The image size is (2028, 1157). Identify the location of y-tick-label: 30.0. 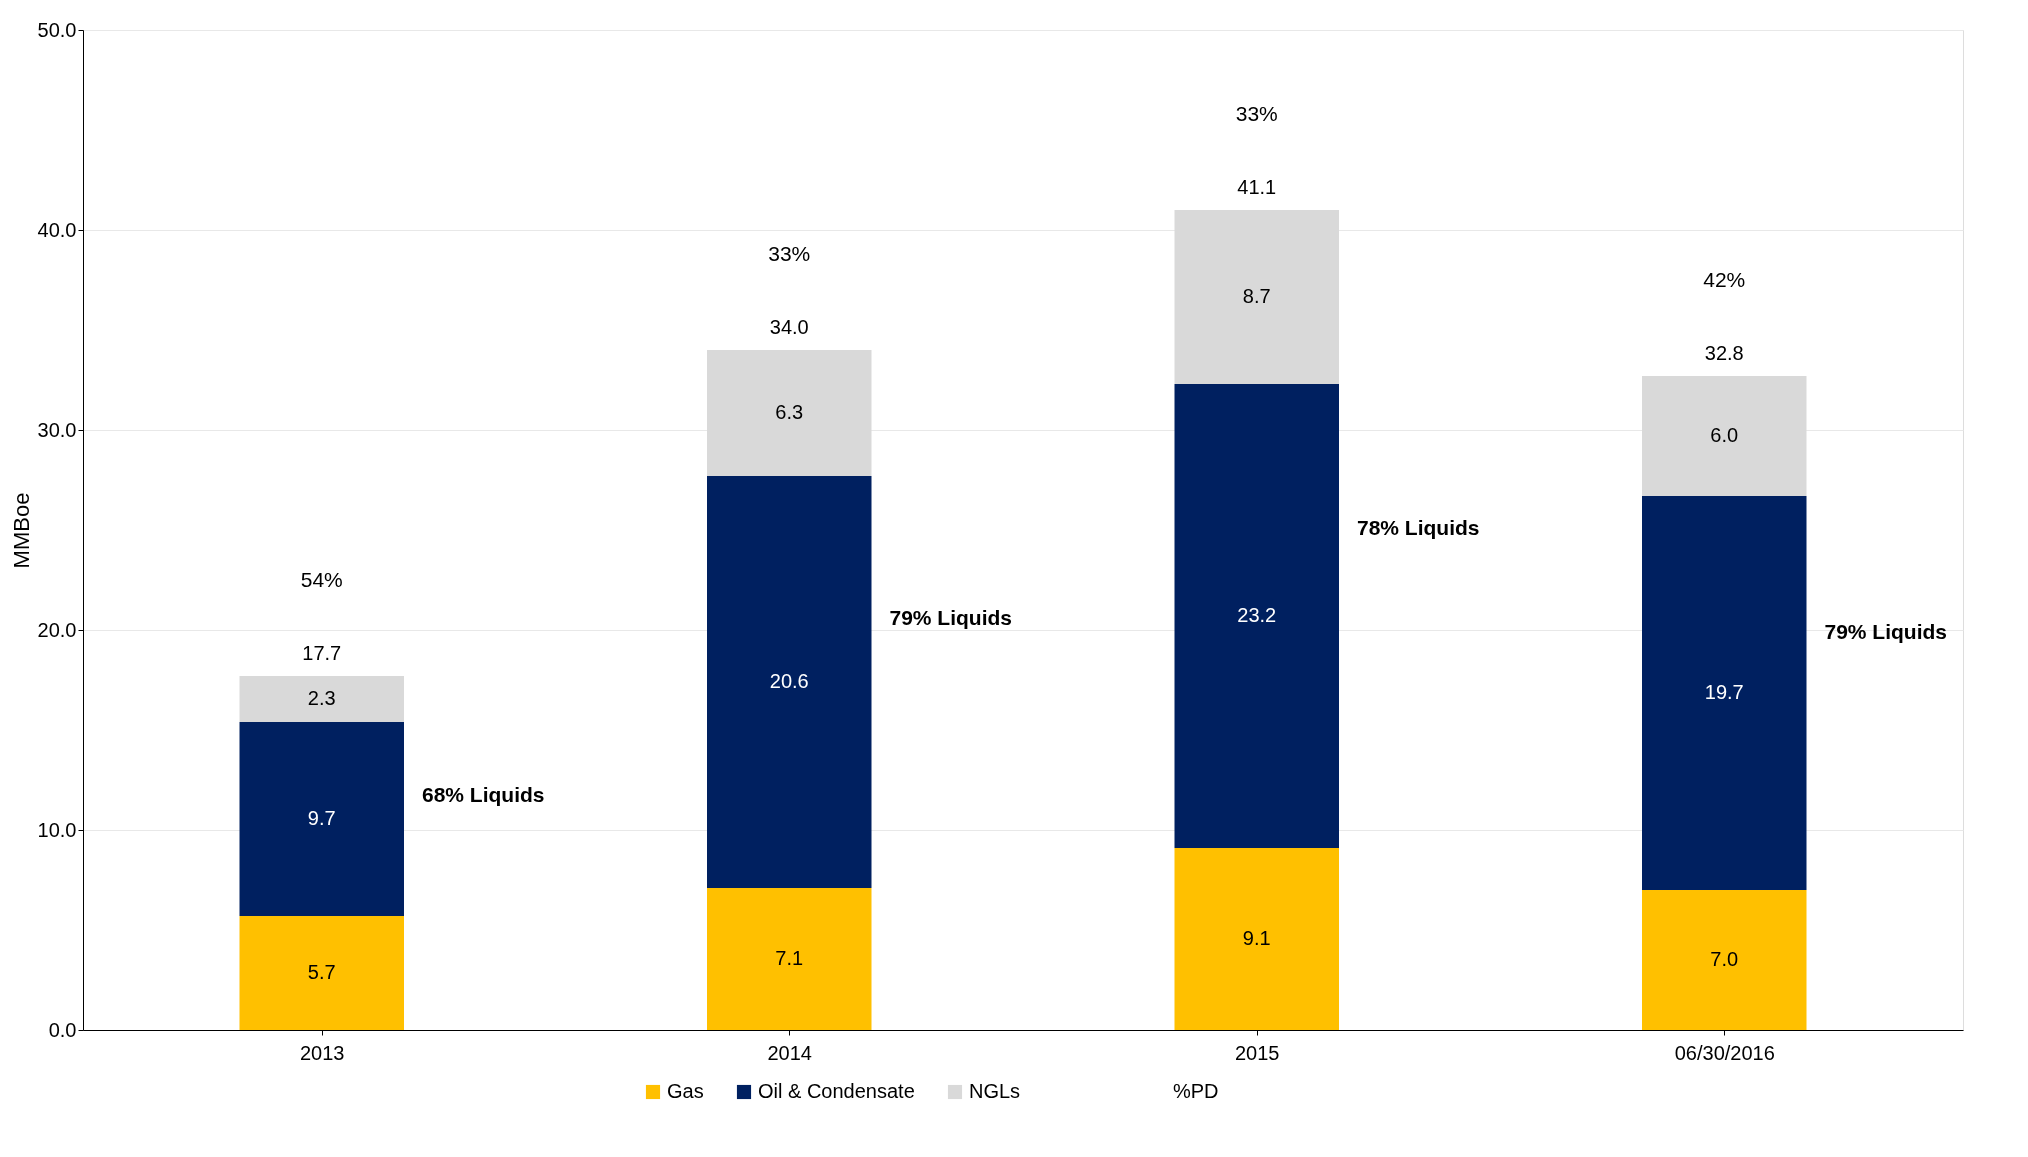
(57, 429).